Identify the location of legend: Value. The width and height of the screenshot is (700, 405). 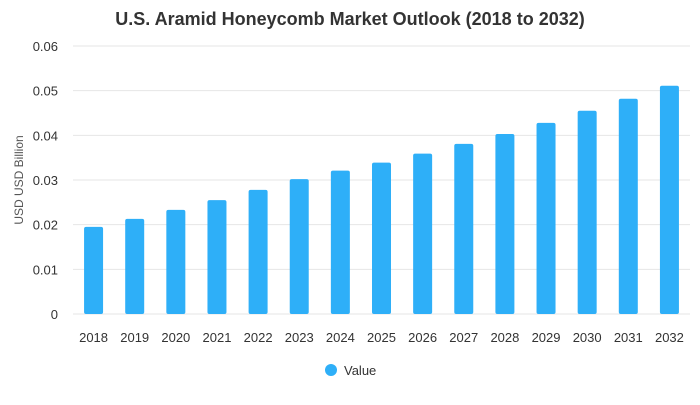
(350, 370).